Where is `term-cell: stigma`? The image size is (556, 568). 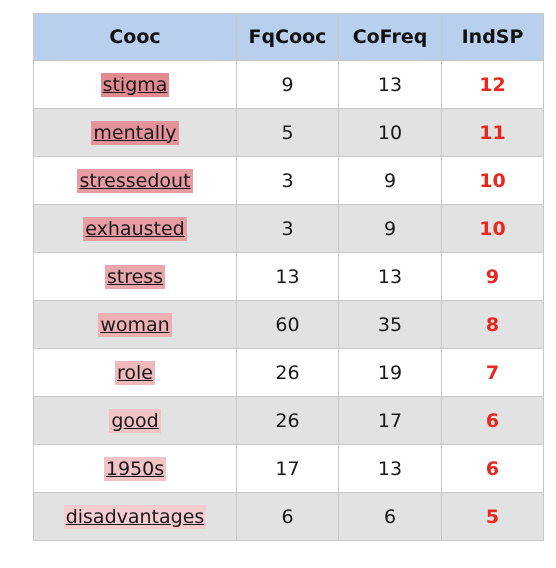 term-cell: stigma is located at coordinates (135, 84).